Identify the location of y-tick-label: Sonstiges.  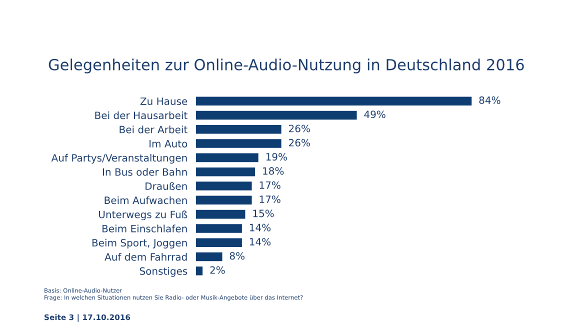
(164, 272).